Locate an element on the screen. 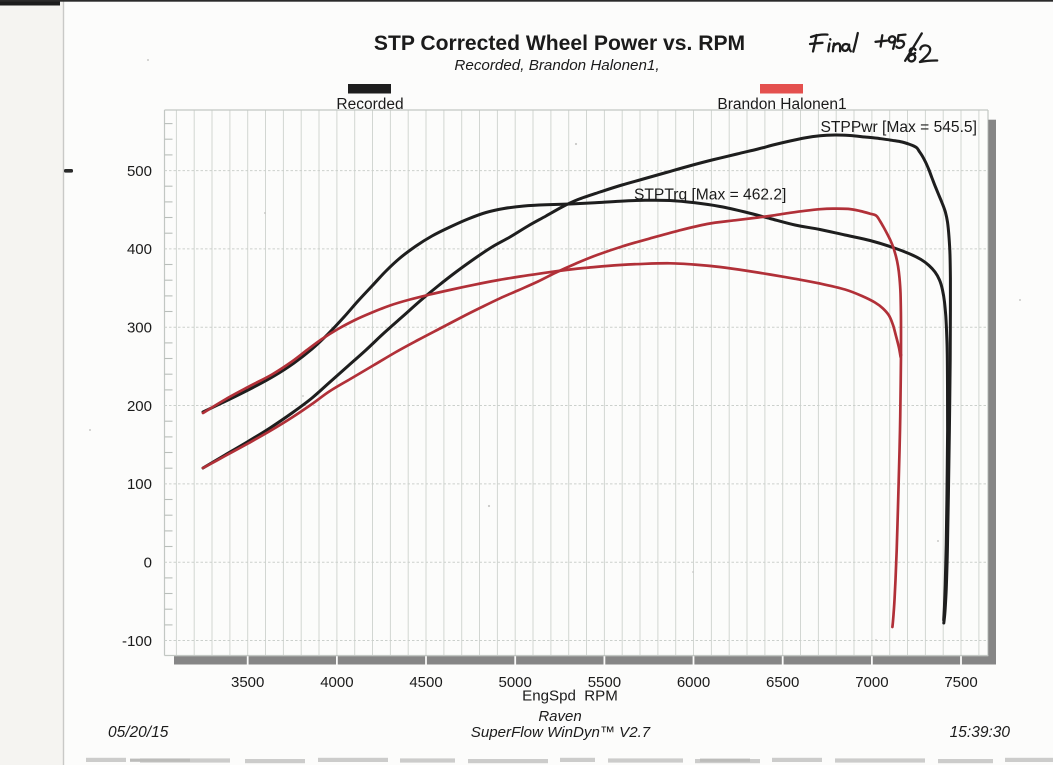 The image size is (1053, 765). svg-text: 6500 is located at coordinates (782, 682).